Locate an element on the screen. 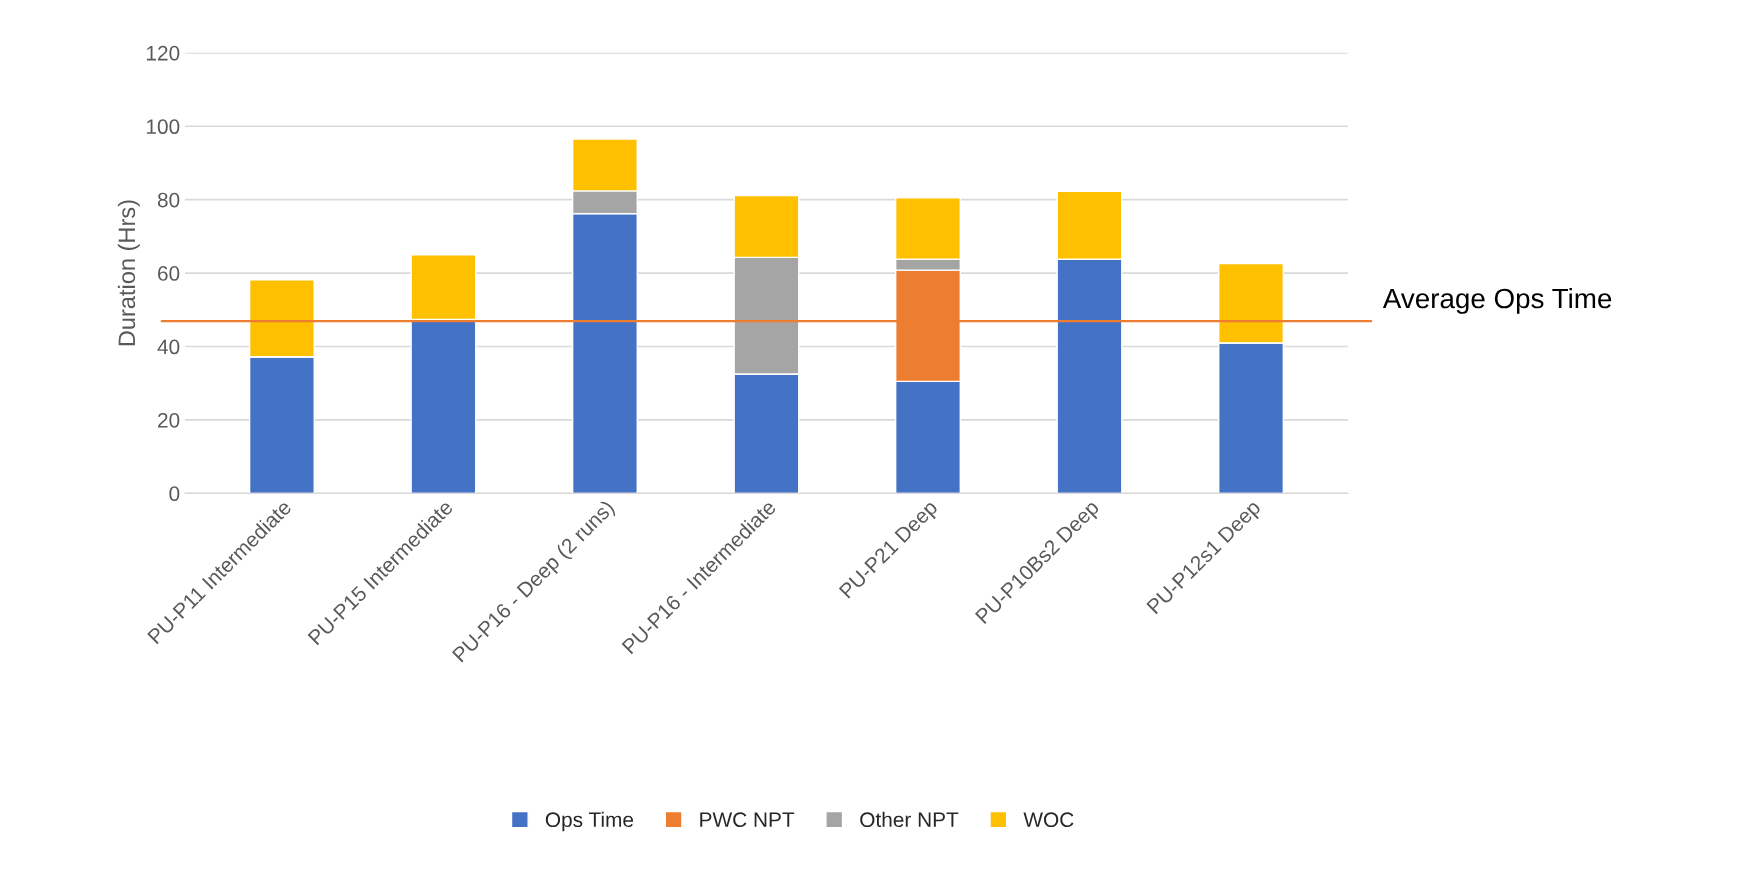  legend-label: WOC is located at coordinates (1048, 820).